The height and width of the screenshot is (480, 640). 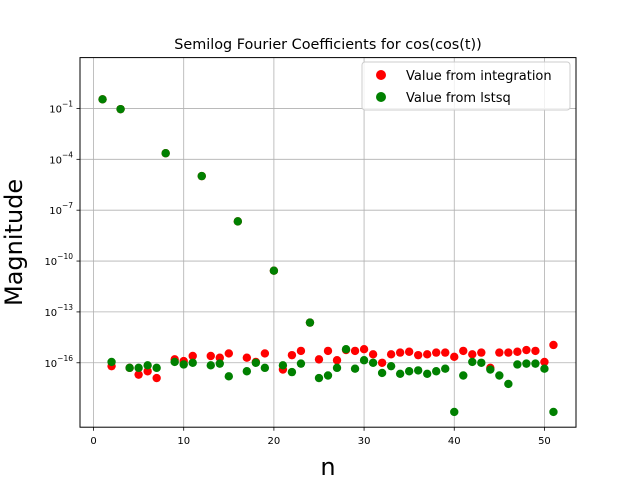 I want to click on x-tick-label: 40, so click(x=454, y=441).